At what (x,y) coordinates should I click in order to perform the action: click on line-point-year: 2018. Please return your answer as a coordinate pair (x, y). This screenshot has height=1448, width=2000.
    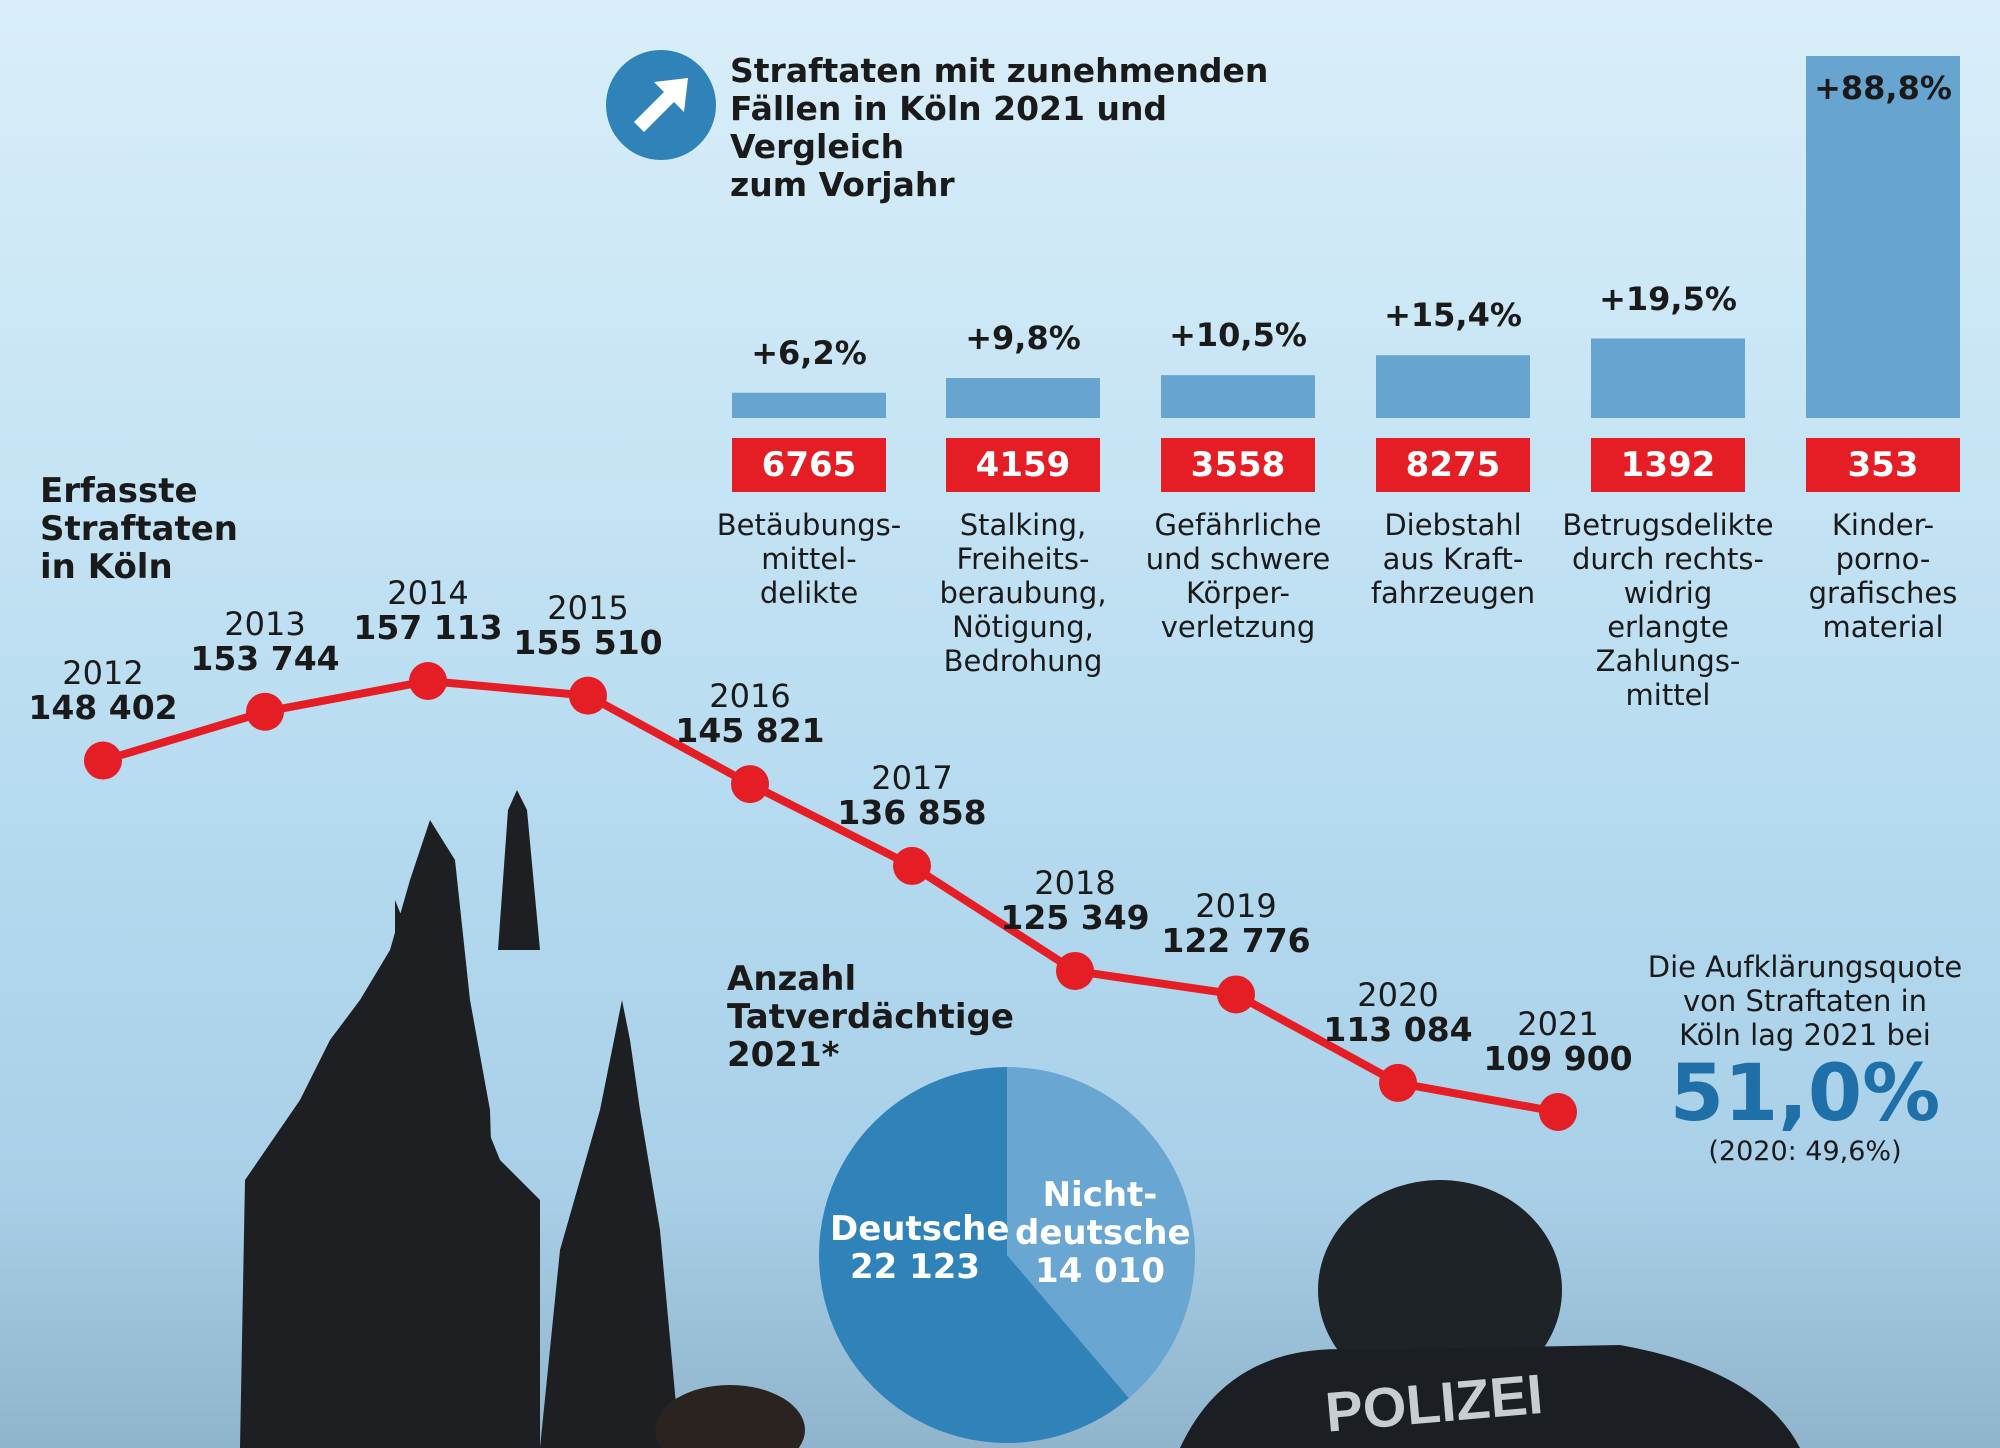
    Looking at the image, I should click on (1075, 882).